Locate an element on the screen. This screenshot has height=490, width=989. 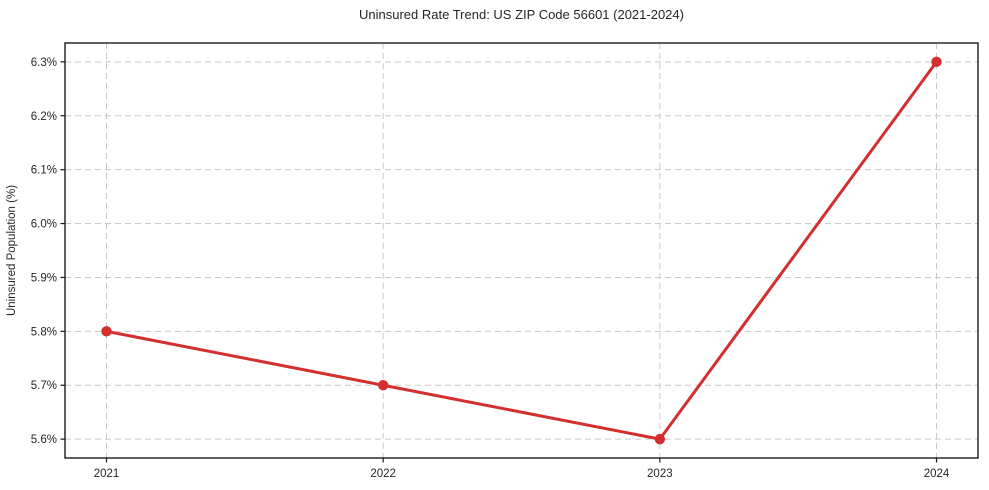
y-tick-label: 5.7% is located at coordinates (44, 386).